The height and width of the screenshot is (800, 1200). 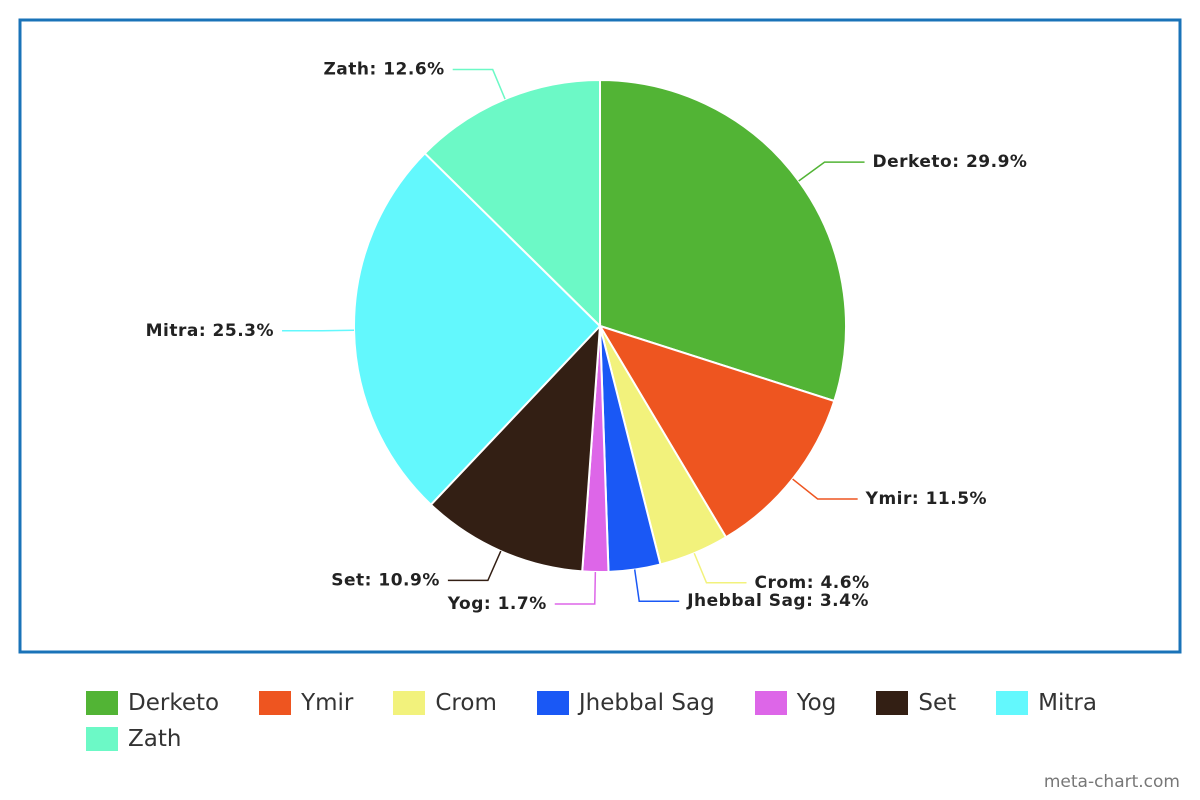 I want to click on legend-item: Set, so click(x=916, y=703).